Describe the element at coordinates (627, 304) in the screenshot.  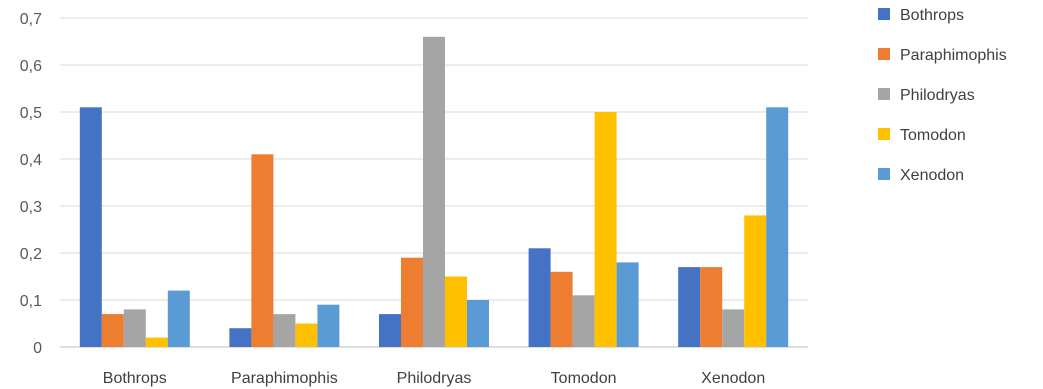
I see `bar-xenodon-tomodon` at that location.